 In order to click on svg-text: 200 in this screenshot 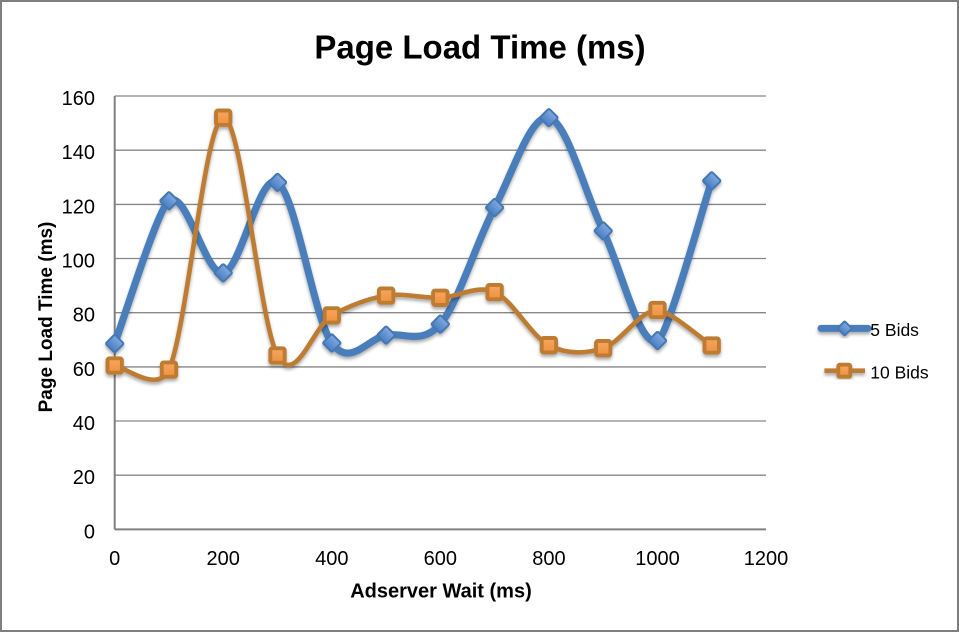, I will do `click(223, 559)`.